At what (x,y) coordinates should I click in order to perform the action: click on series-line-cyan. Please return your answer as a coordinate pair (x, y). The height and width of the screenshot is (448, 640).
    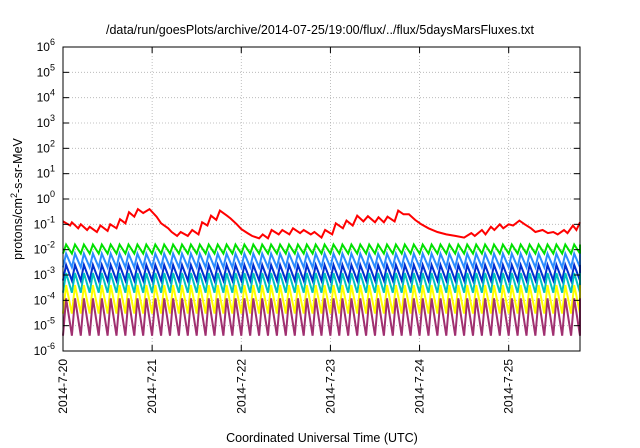
    Looking at the image, I should click on (321, 282).